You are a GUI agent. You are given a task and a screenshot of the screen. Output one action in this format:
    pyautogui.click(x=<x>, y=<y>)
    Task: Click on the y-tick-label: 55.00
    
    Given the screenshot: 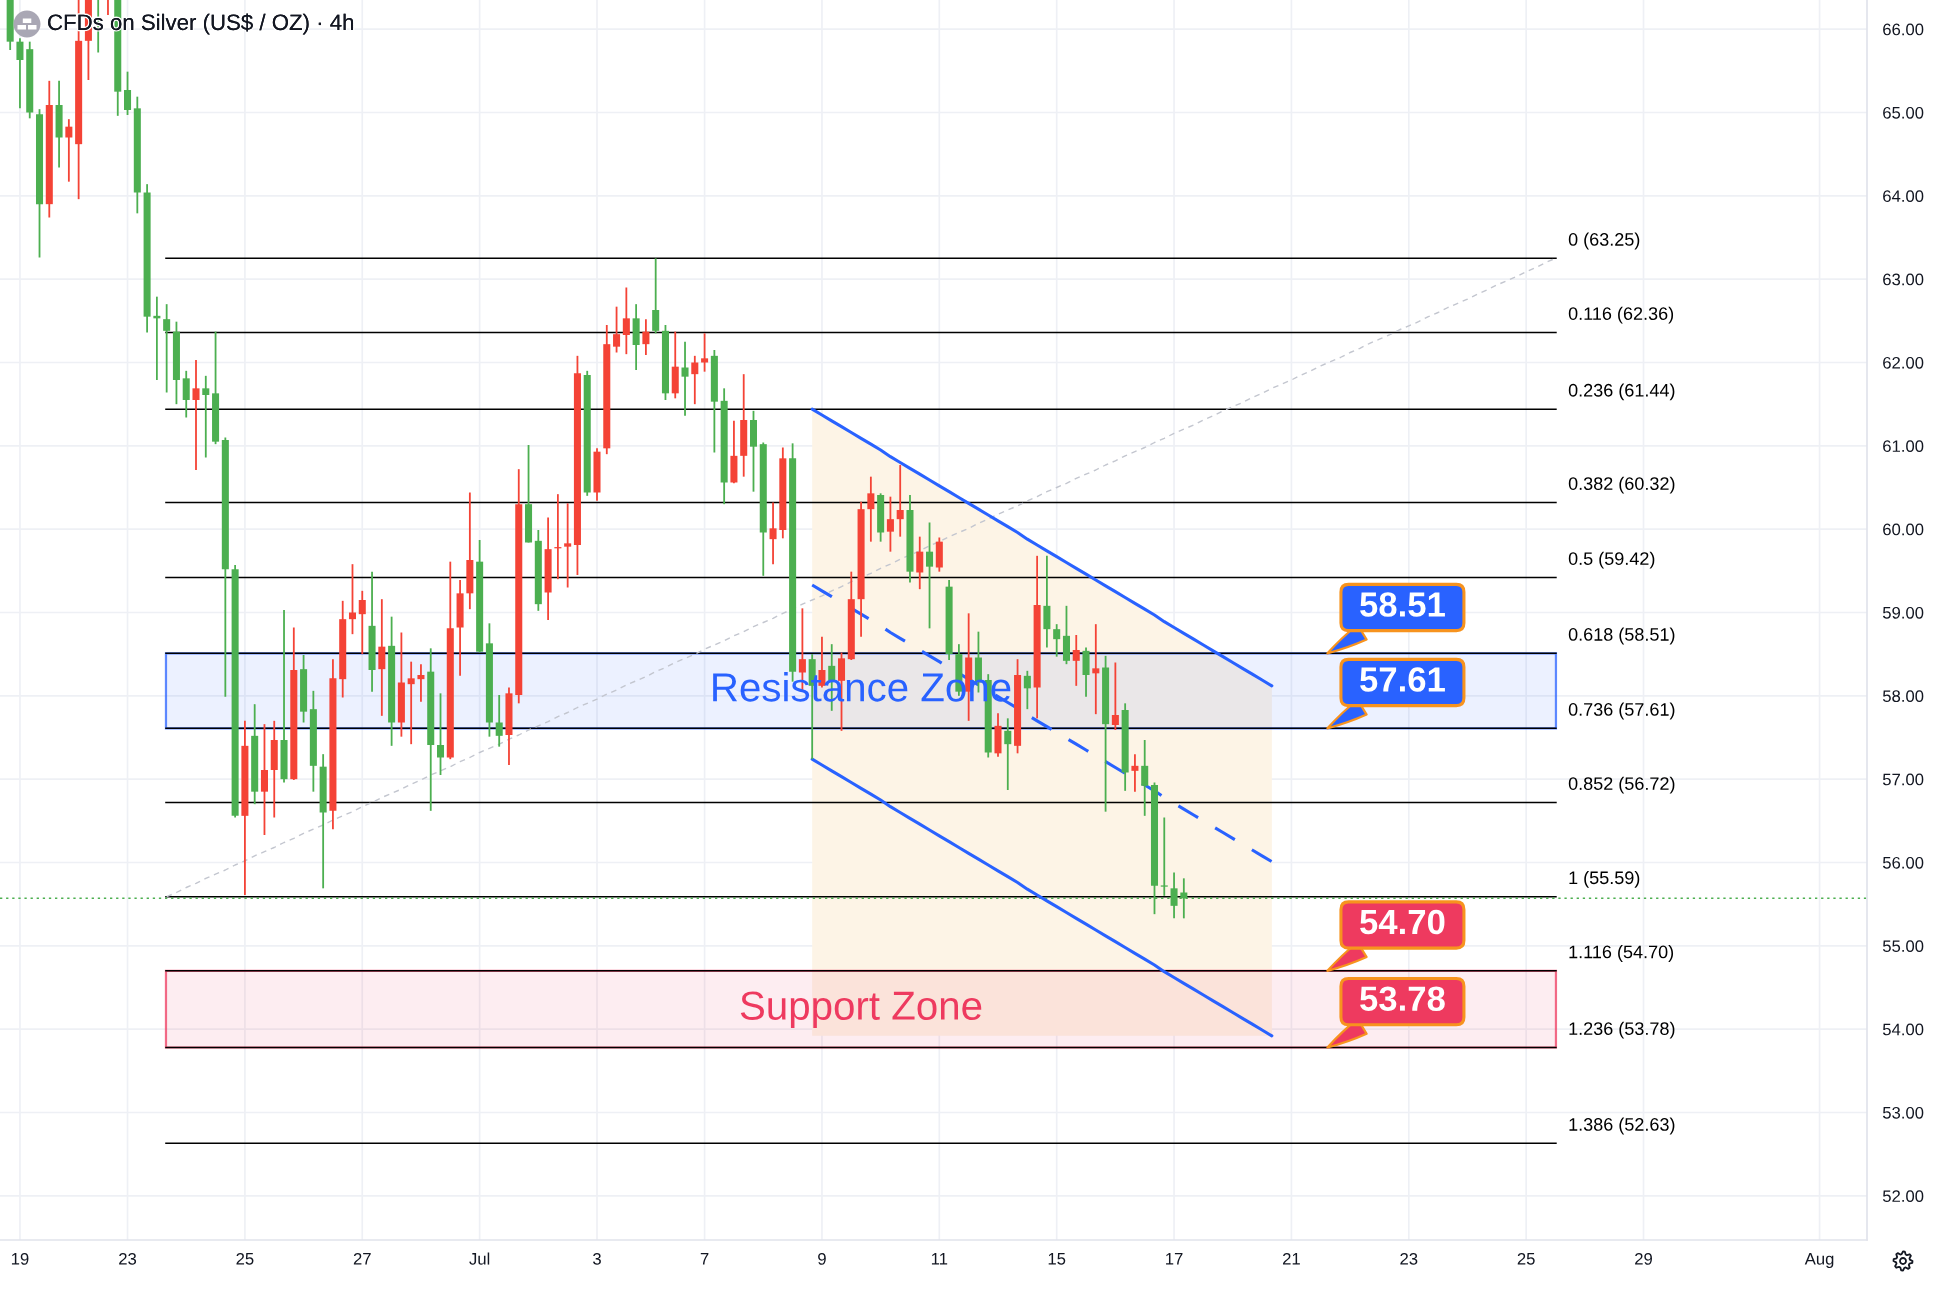 What is the action you would take?
    pyautogui.click(x=1903, y=946)
    